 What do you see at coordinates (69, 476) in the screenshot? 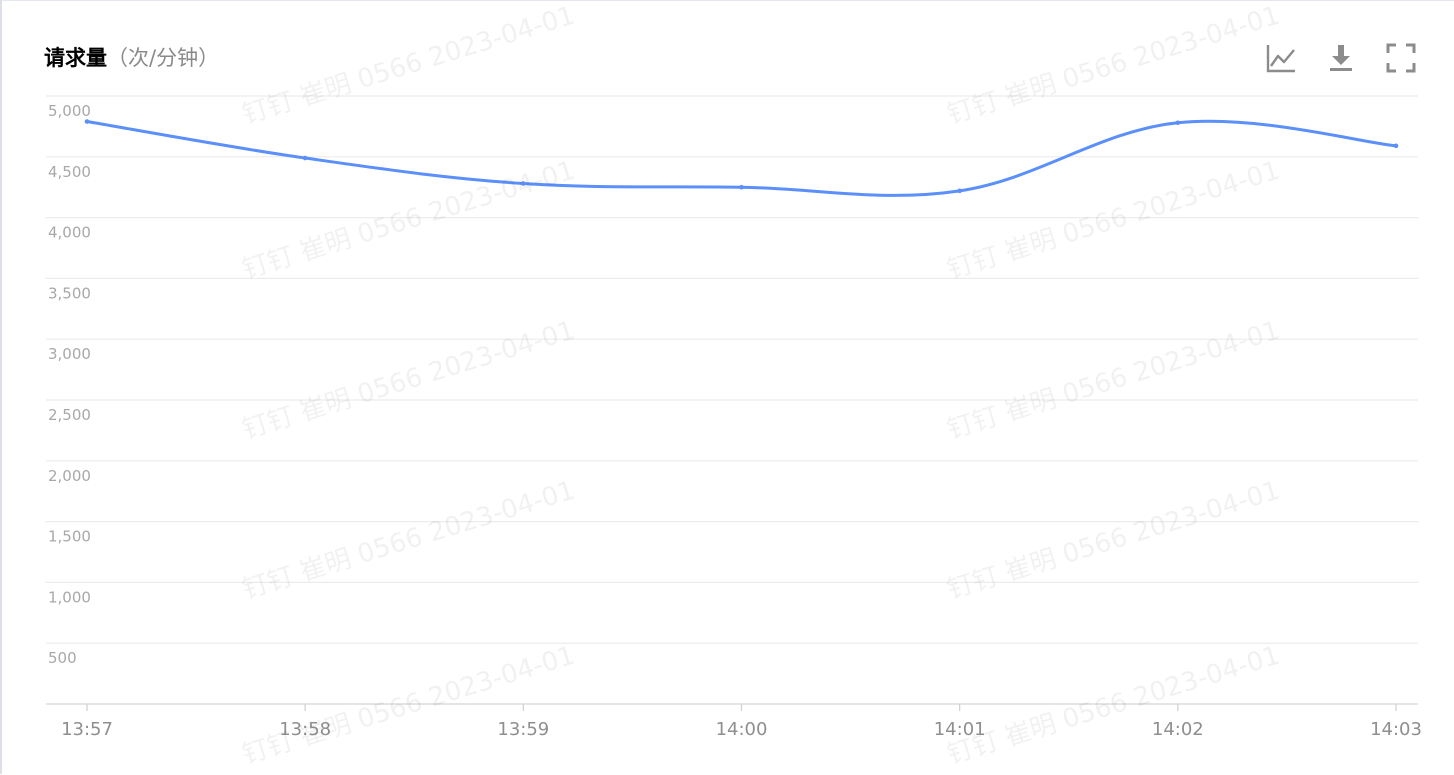
I see `y-tick-label: 2,000` at bounding box center [69, 476].